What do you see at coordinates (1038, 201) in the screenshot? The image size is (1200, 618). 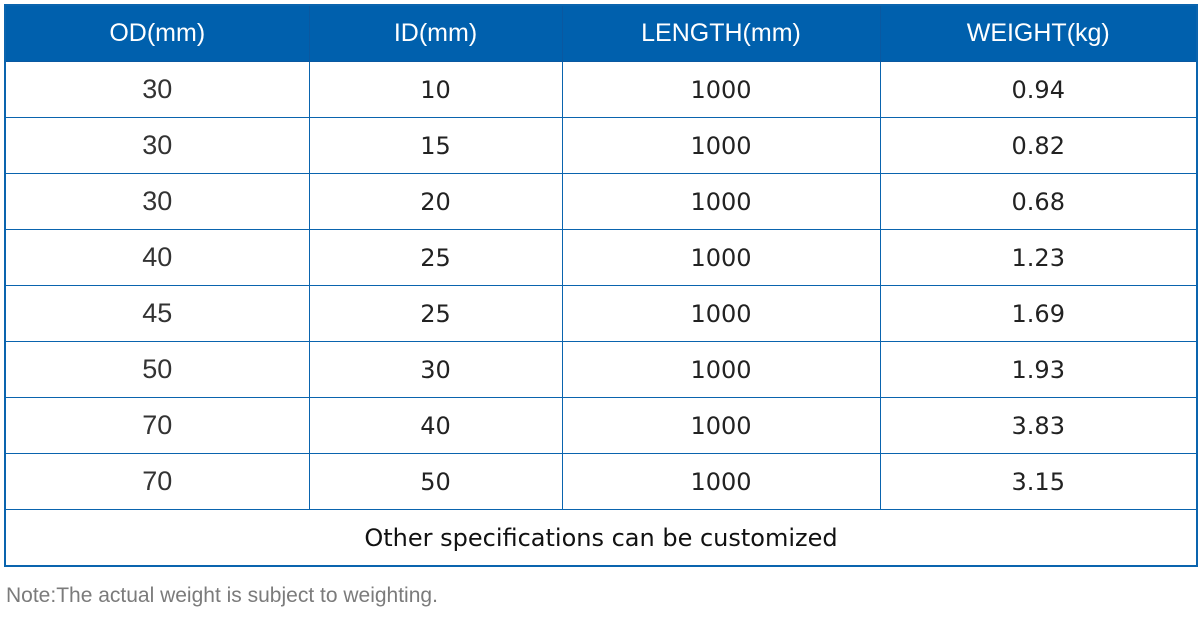 I see `cell-weight: 0.68` at bounding box center [1038, 201].